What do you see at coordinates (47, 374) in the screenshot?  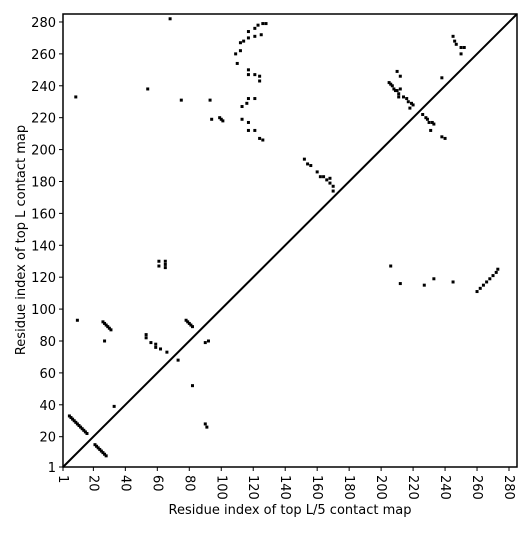 I see `y-tick-label: 60` at bounding box center [47, 374].